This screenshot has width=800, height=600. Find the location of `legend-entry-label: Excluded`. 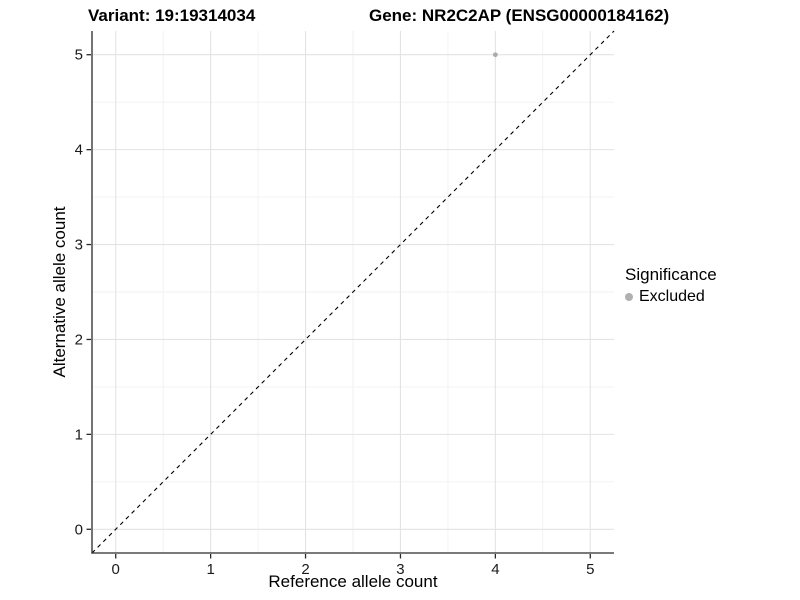

legend-entry-label: Excluded is located at coordinates (672, 296).